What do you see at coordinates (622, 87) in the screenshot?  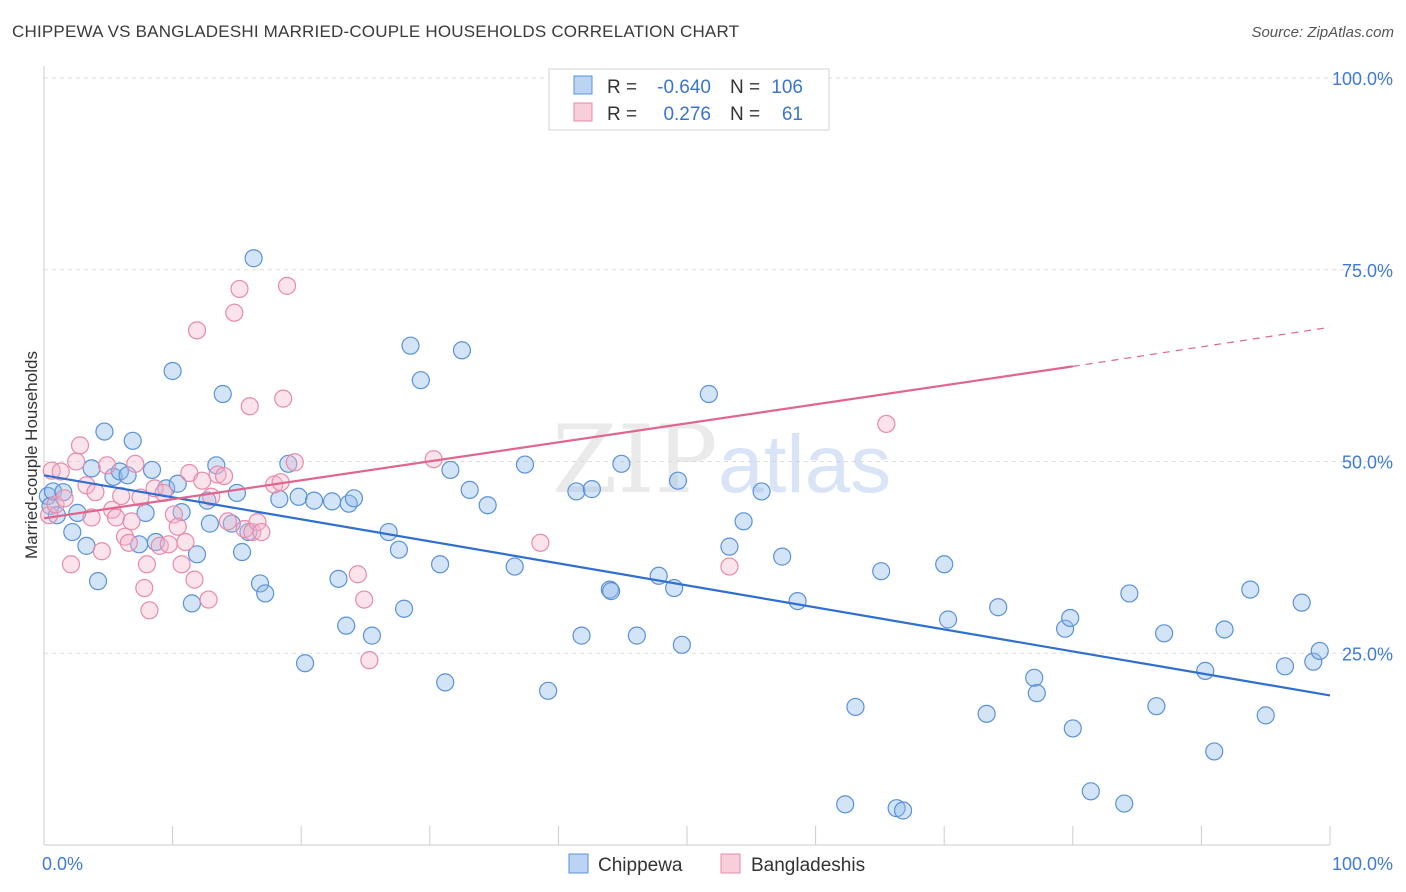 I see `legend-r-label-1: R =` at bounding box center [622, 87].